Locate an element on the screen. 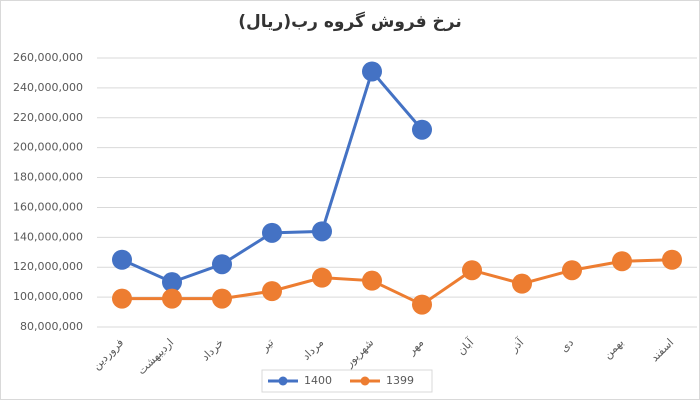  y-tick-label: 80,000,000 is located at coordinates (51, 326).